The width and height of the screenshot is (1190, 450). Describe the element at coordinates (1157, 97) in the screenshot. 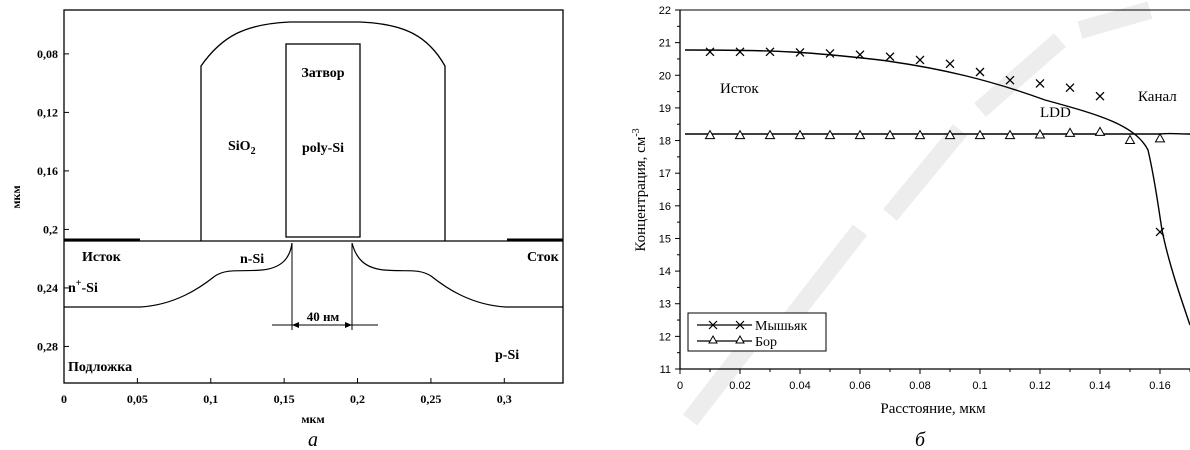

I see `annotation-channel: Канал` at that location.